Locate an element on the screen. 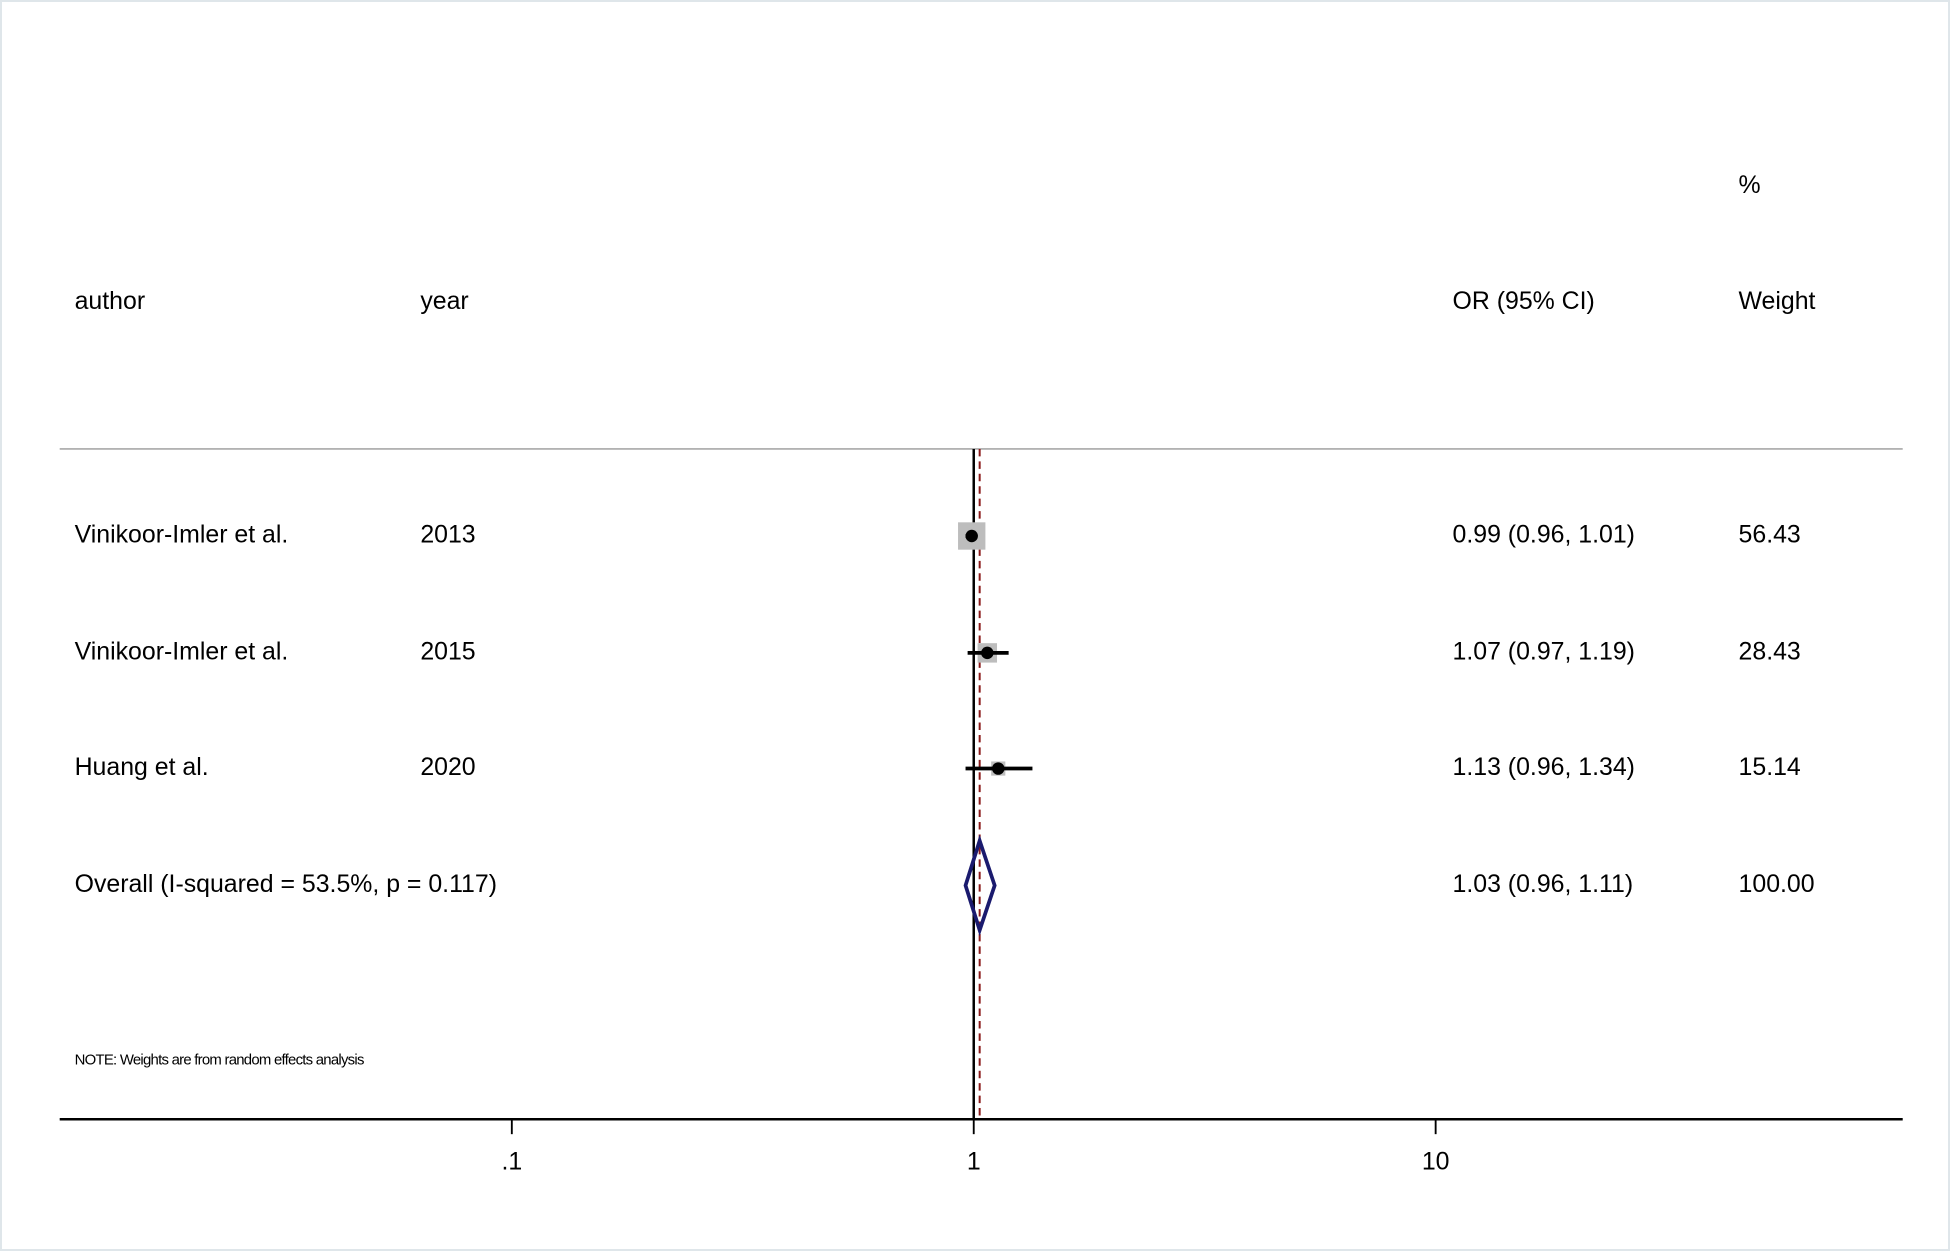  study-estimate: 1.13 (0.96, 1.34) is located at coordinates (1544, 767).